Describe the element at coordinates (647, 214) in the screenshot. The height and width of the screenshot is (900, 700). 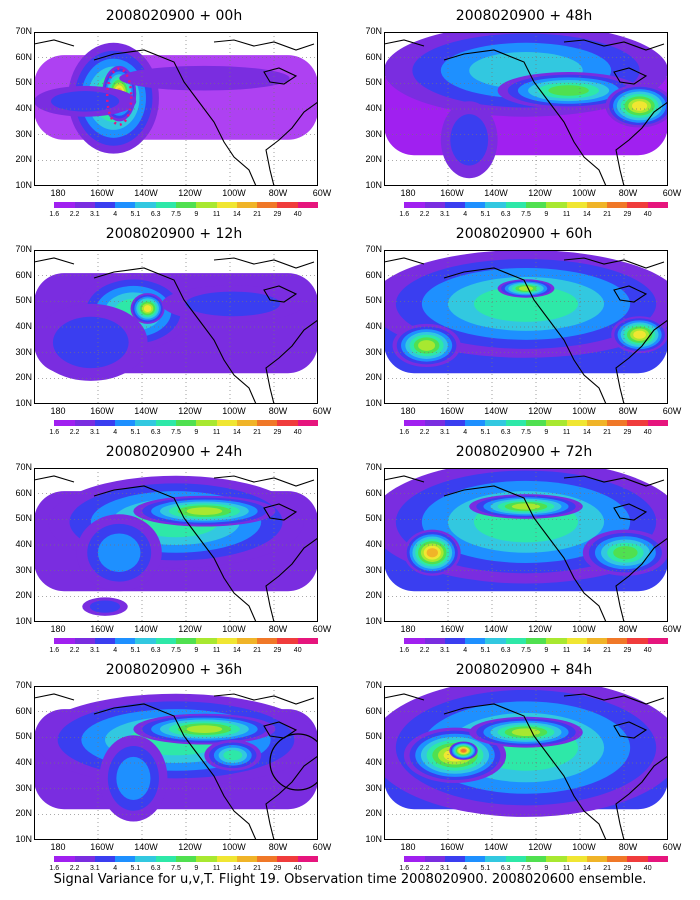
I see `colorbar-label: 40` at that location.